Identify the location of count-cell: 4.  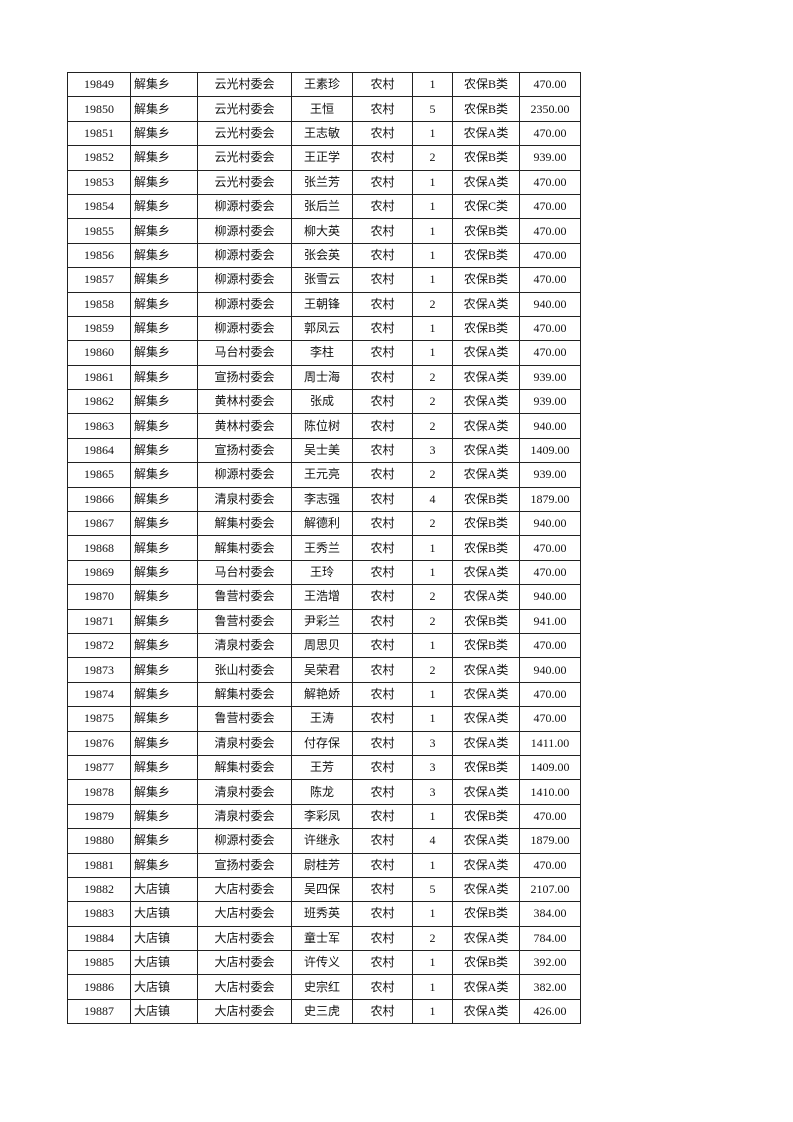
(432, 841).